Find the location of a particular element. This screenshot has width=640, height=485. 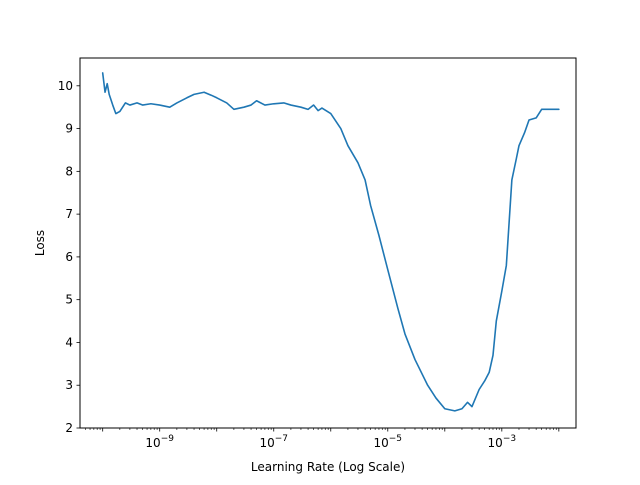

y-axis-label: Loss is located at coordinates (40, 243).